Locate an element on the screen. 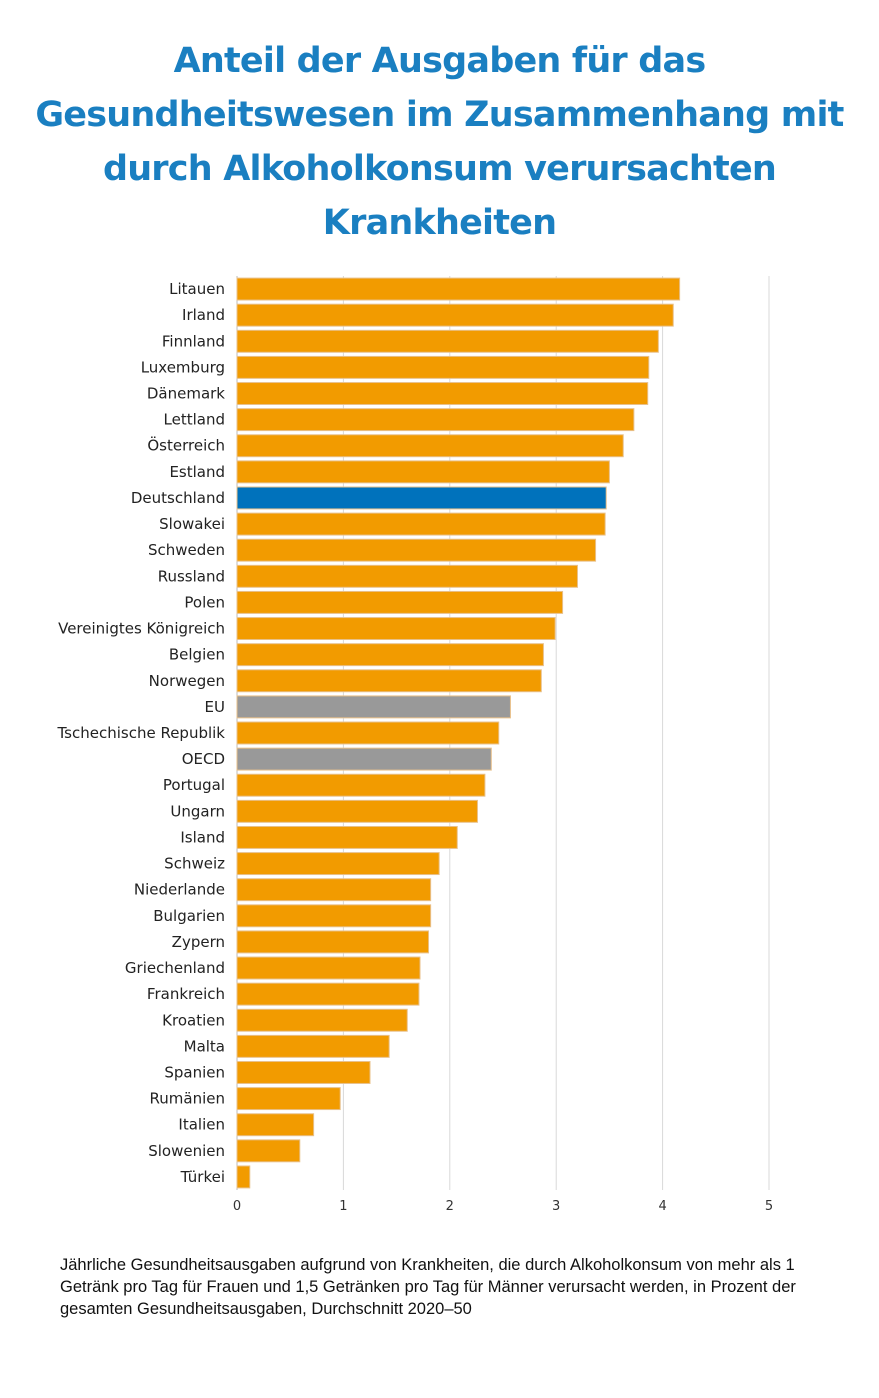  bar-oecd is located at coordinates (364, 759).